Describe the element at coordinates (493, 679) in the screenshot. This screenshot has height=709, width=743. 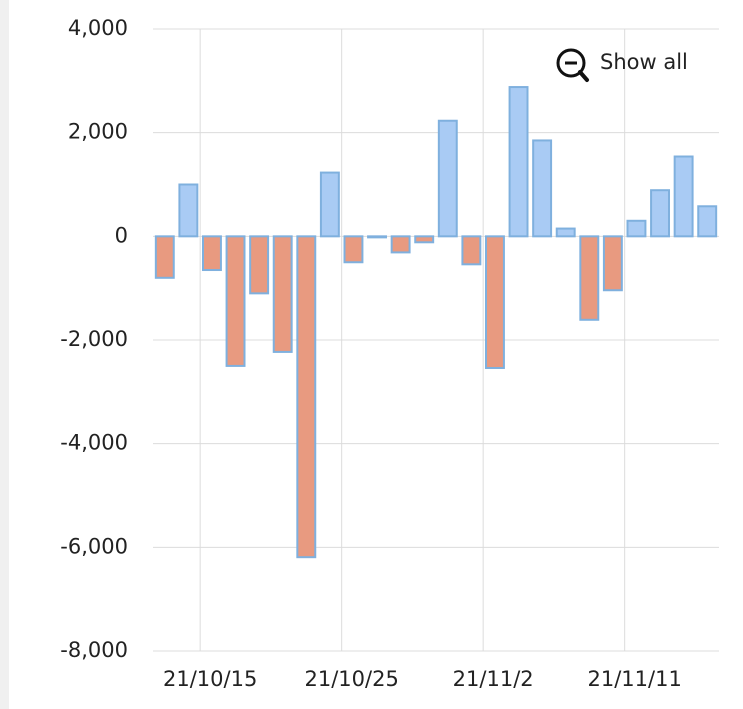
I see `x-tick-label: 21/11/2` at that location.